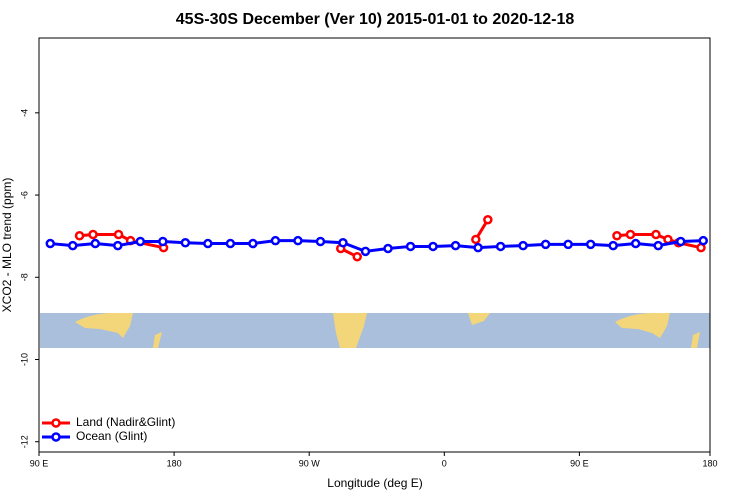 The image size is (750, 500). What do you see at coordinates (374, 483) in the screenshot?
I see `x-axis-label: Longitude (deg E)` at bounding box center [374, 483].